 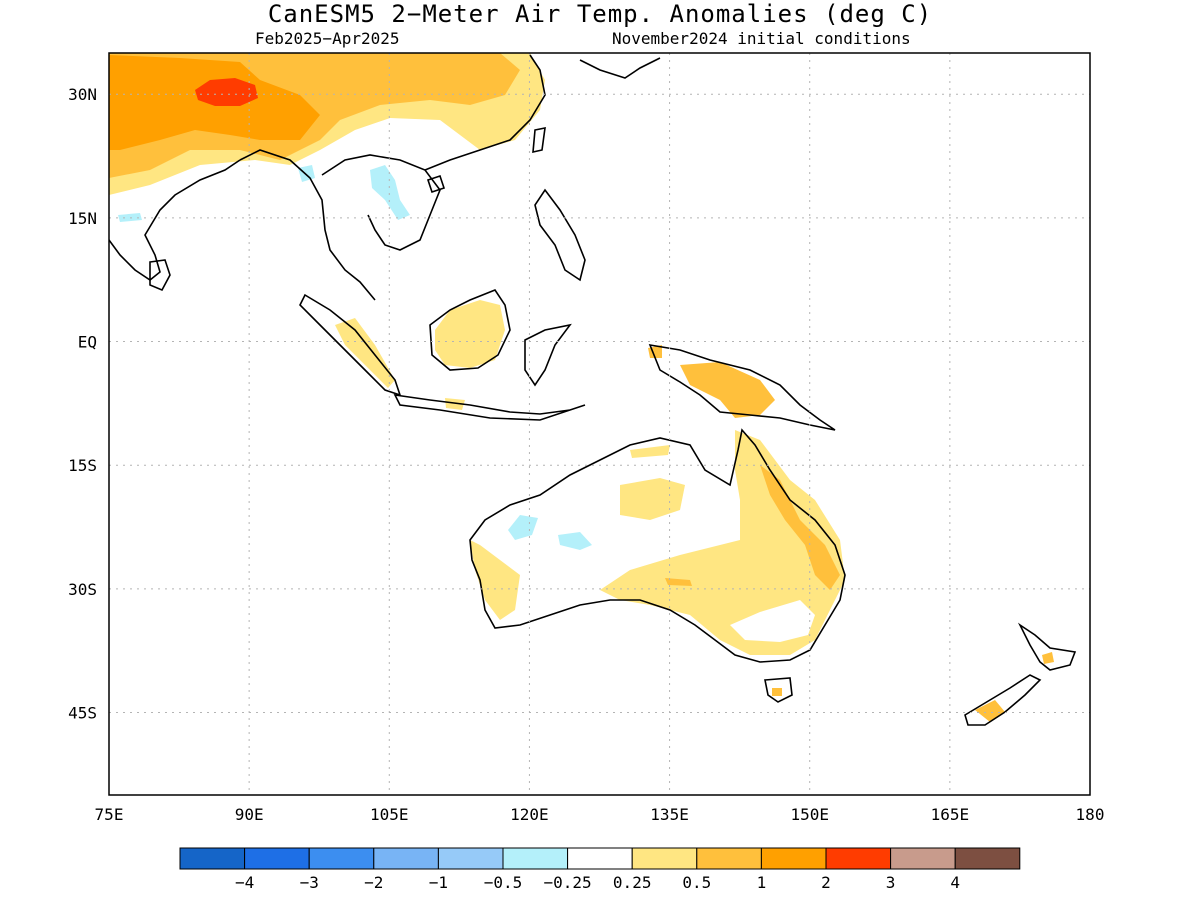 What do you see at coordinates (82, 713) in the screenshot?
I see `y-tick-label: 45S` at bounding box center [82, 713].